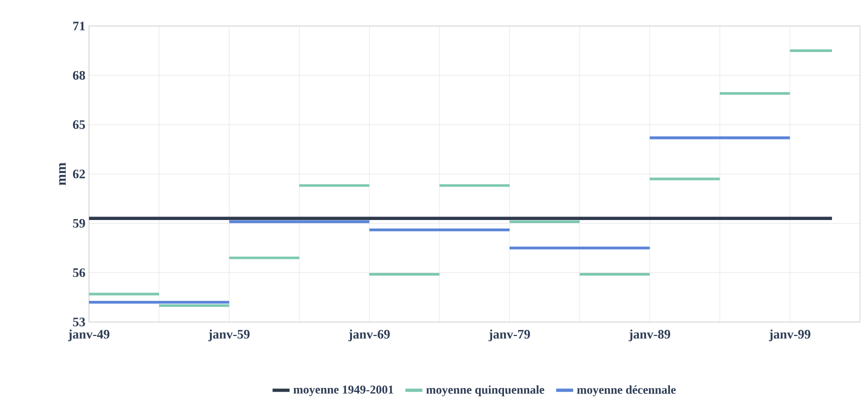 Image resolution: width=862 pixels, height=416 pixels. I want to click on x-tick-label: janv-69, so click(369, 336).